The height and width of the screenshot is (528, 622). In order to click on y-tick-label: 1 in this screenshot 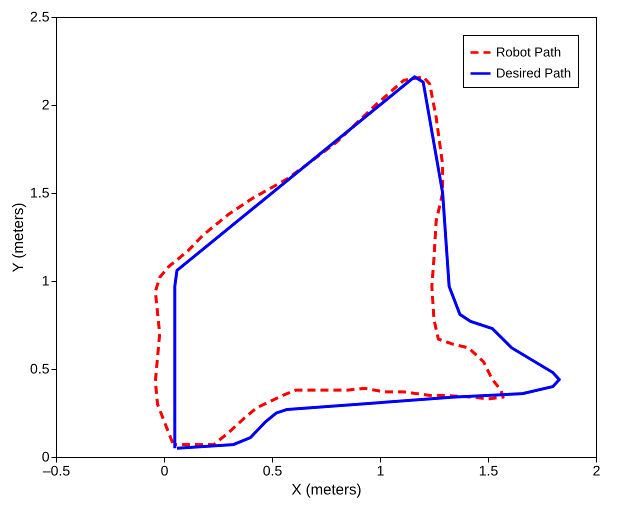, I will do `click(46, 280)`.